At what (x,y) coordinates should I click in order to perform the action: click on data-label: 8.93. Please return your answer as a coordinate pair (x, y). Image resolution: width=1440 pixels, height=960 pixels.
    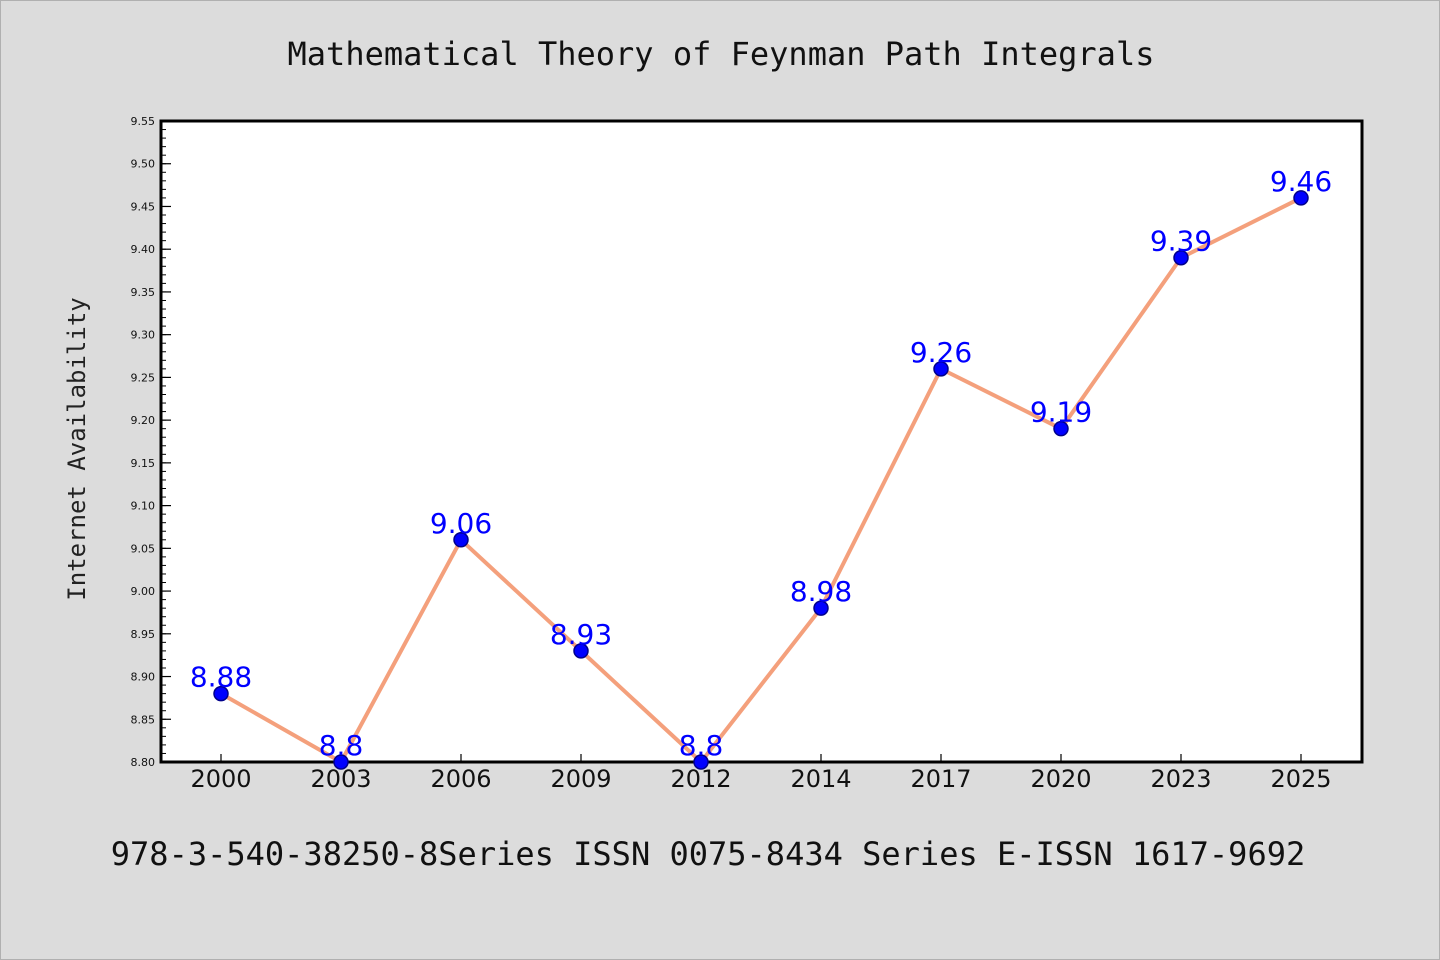
    Looking at the image, I should click on (581, 634).